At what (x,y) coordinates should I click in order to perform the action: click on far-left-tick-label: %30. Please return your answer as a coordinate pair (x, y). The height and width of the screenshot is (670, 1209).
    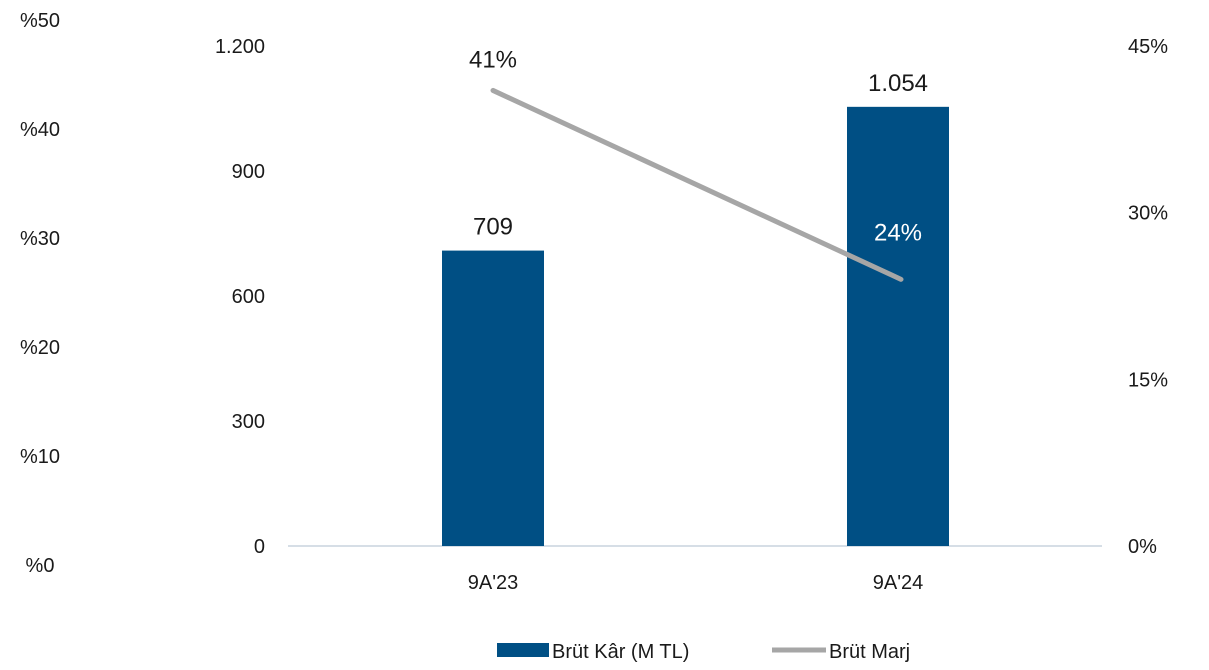
    Looking at the image, I should click on (40, 239).